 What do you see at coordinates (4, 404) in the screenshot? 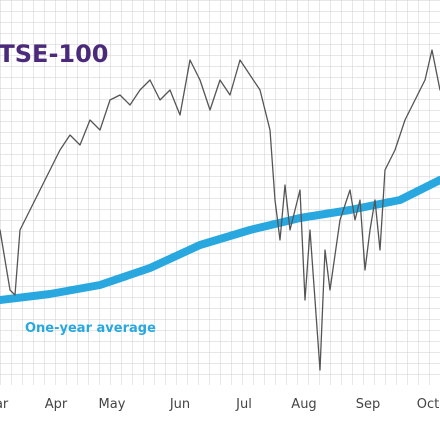
I see `x-tick-label: Mar` at bounding box center [4, 404].